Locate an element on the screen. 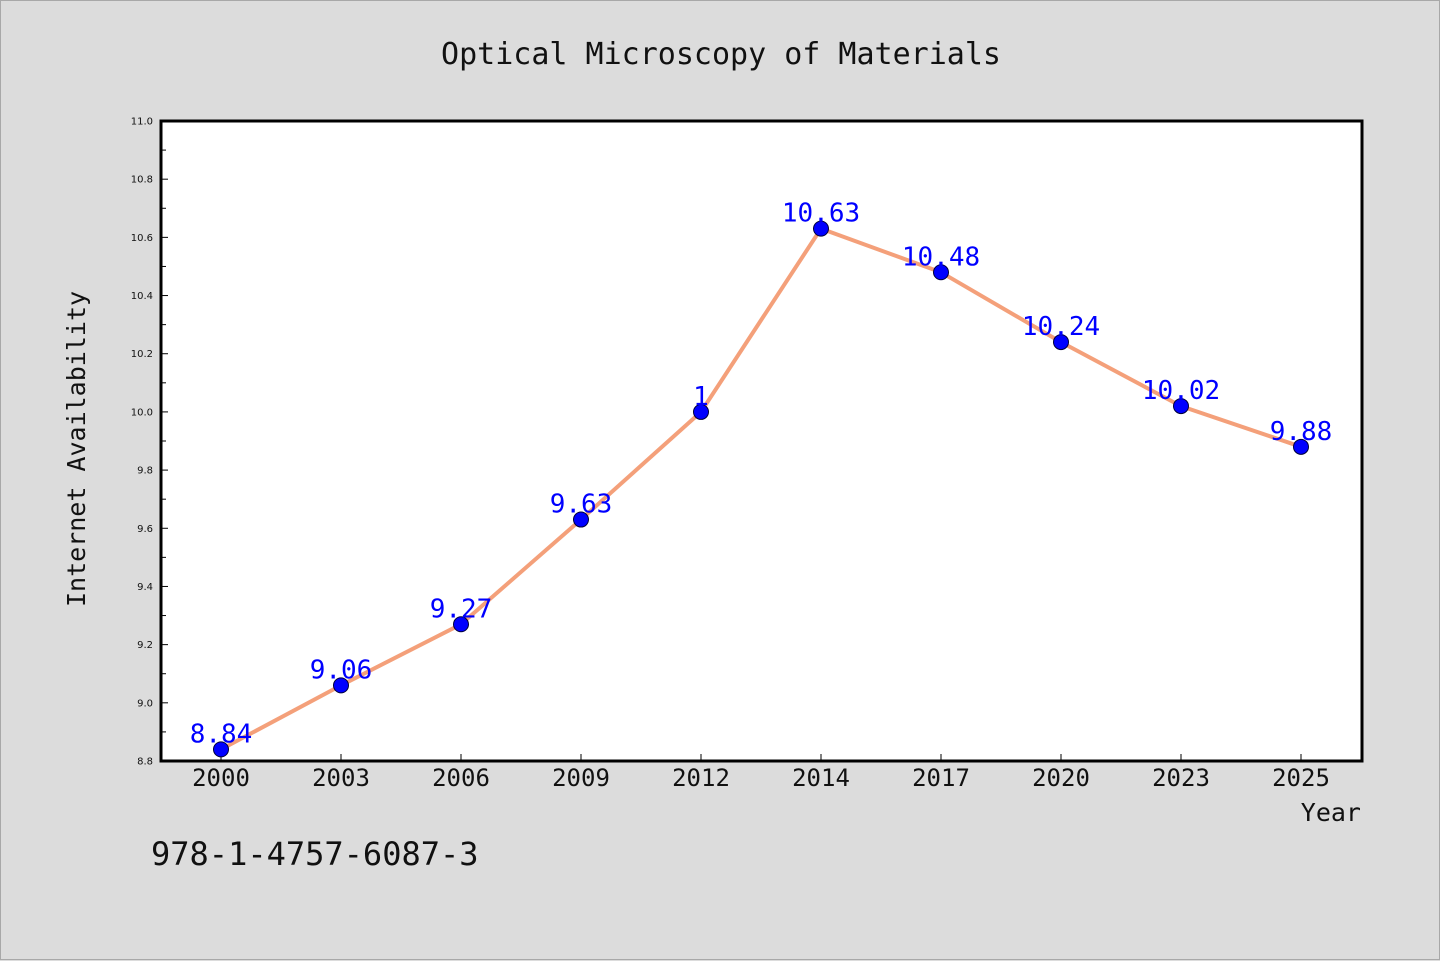 The height and width of the screenshot is (961, 1440). y-tick-label: 10.6 is located at coordinates (142, 238).